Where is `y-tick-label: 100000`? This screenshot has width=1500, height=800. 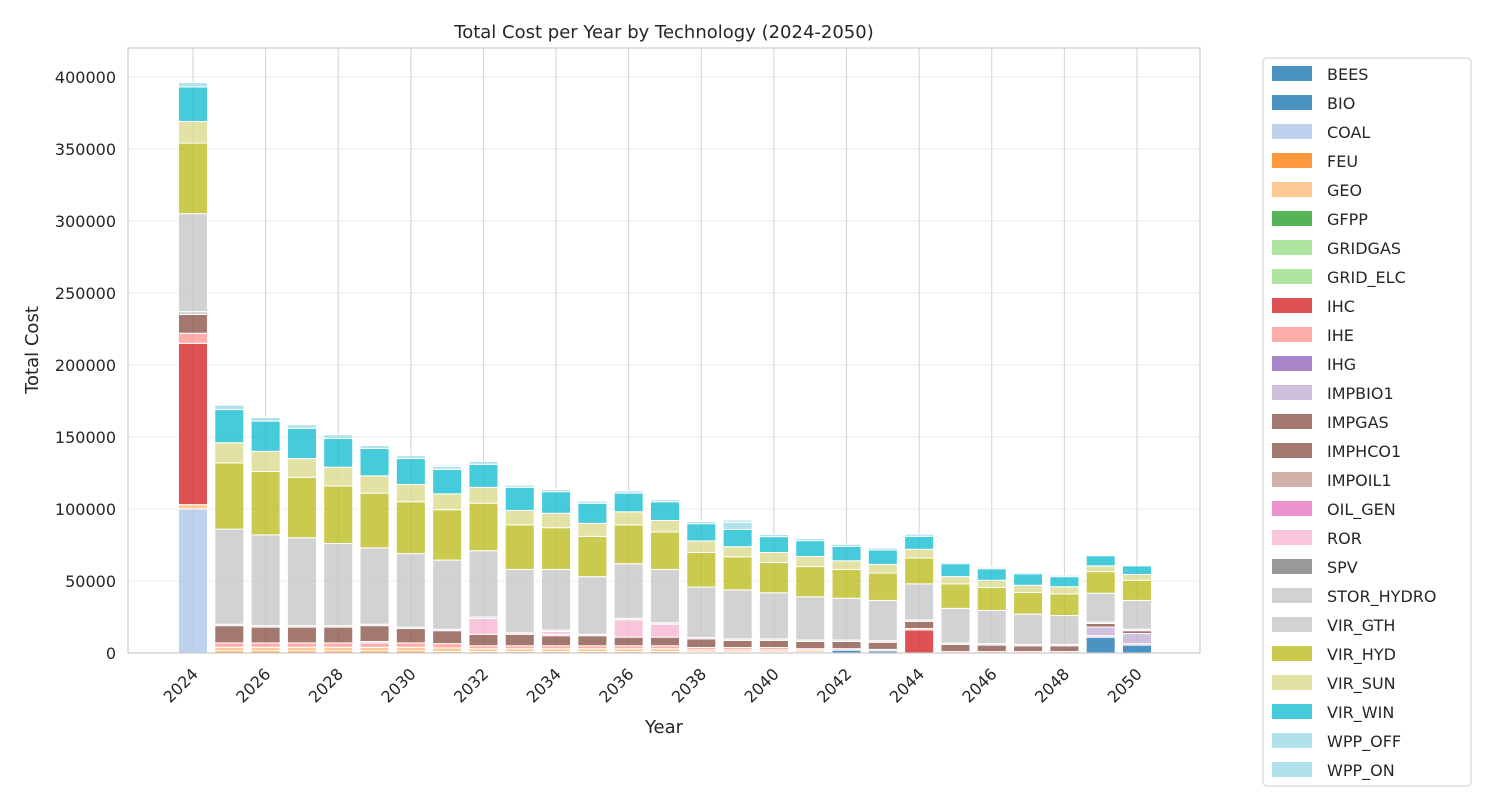
y-tick-label: 100000 is located at coordinates (85, 509).